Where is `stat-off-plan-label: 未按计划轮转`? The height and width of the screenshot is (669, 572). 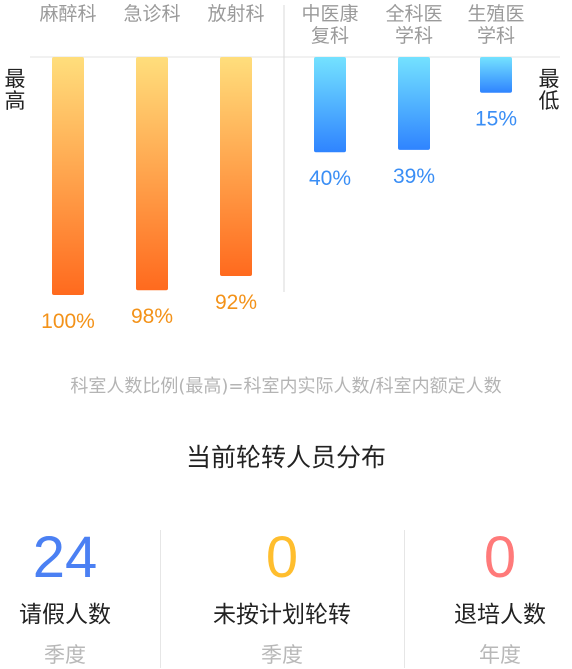
stat-off-plan-label: 未按计划轮转 is located at coordinates (282, 615).